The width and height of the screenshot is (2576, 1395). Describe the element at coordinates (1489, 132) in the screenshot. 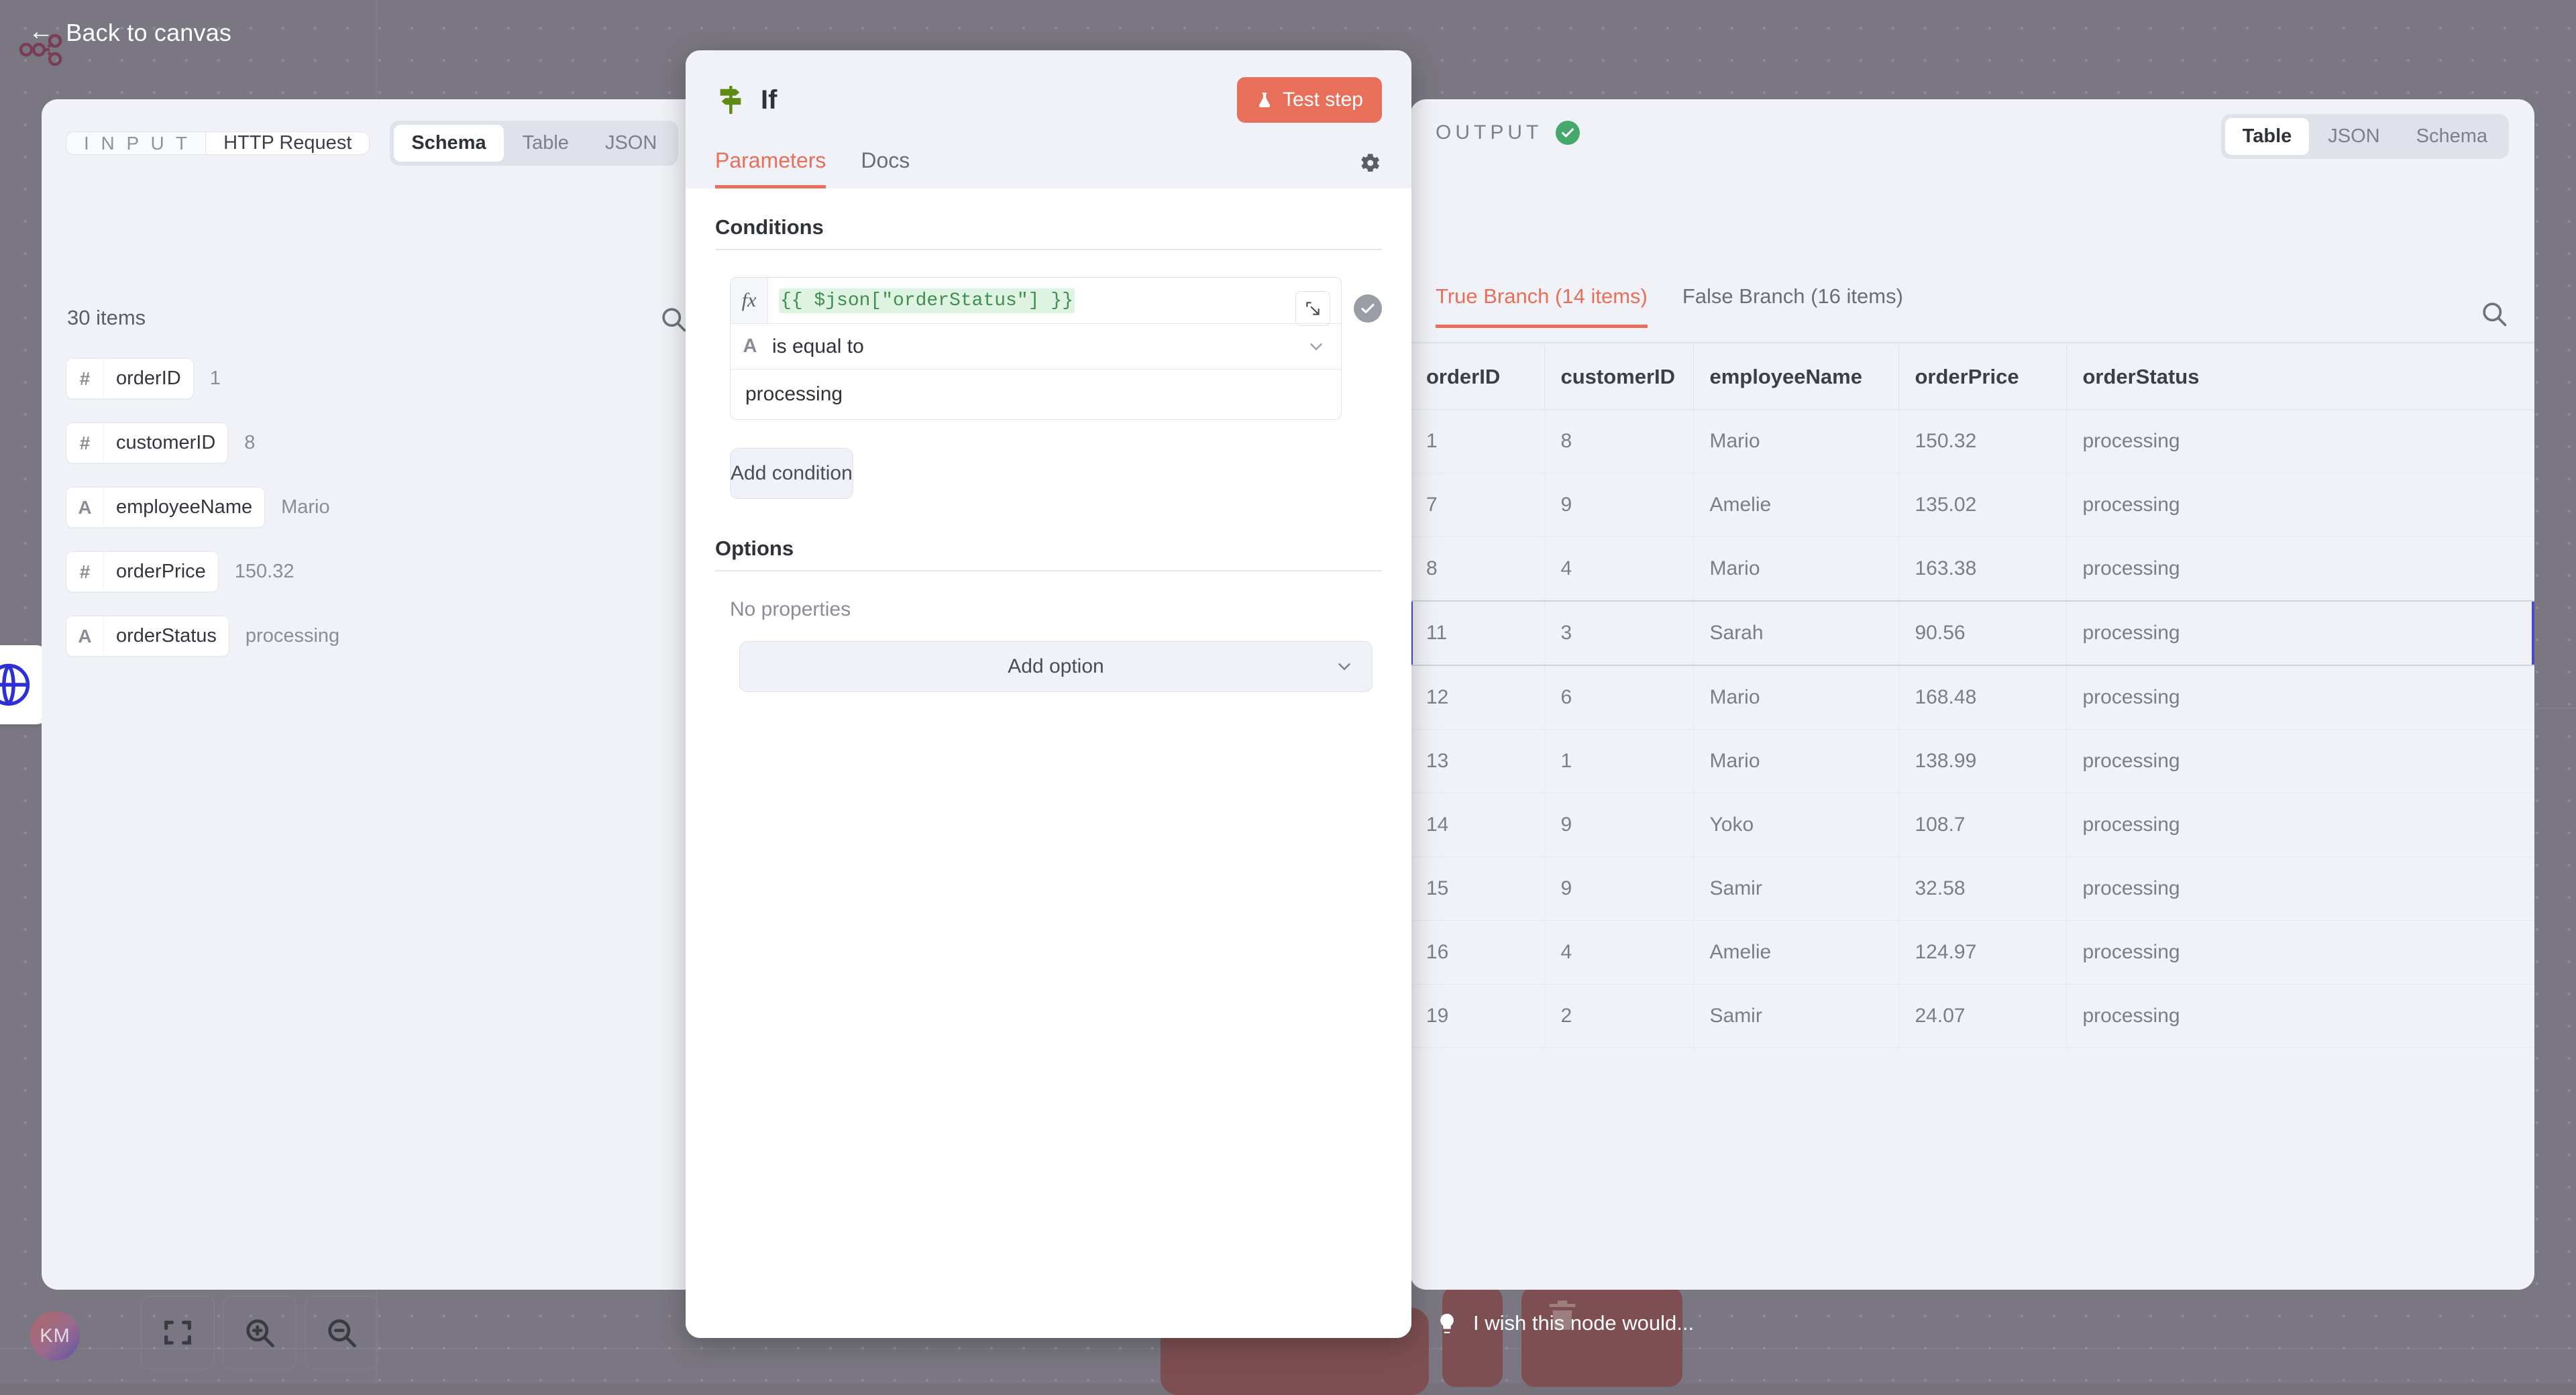

I see `output-title: OUTPUT` at that location.